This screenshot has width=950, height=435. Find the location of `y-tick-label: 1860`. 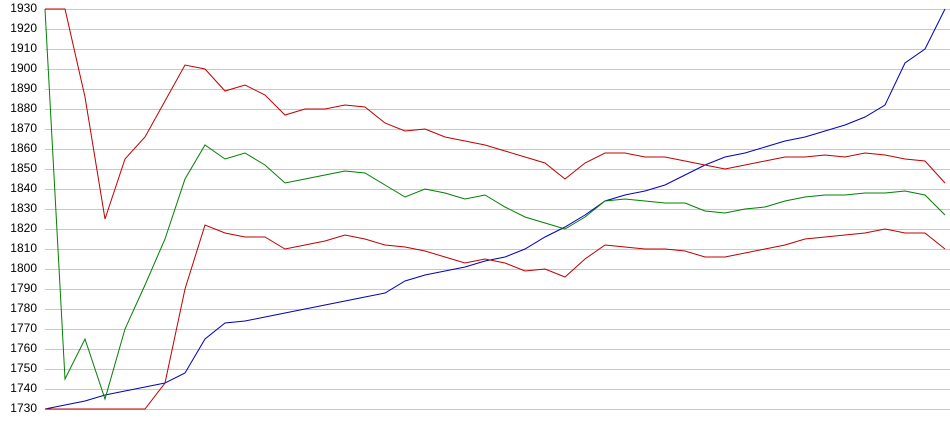

y-tick-label: 1860 is located at coordinates (23, 148).